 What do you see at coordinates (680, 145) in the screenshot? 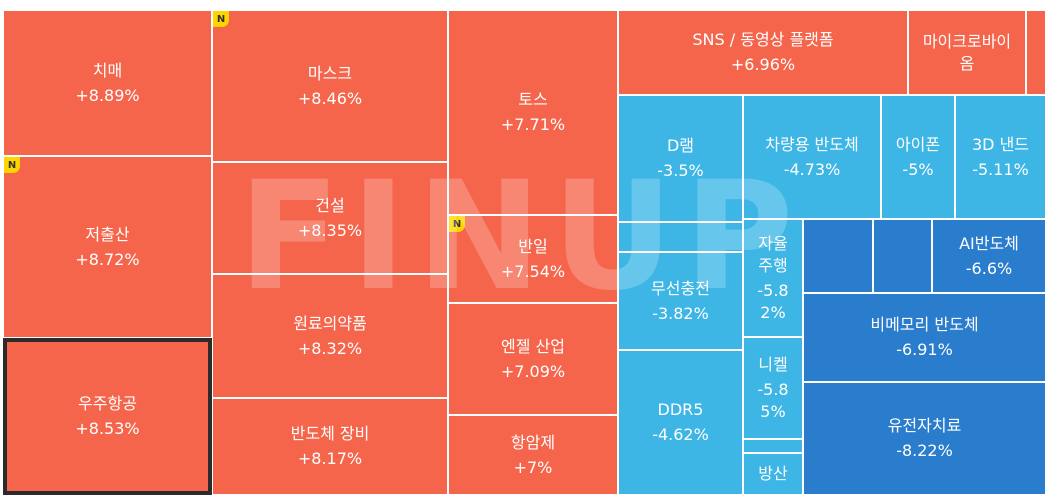
I see `cell-label: D램` at bounding box center [680, 145].